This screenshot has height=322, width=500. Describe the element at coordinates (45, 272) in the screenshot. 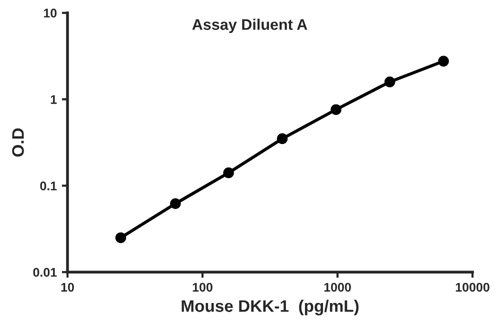

I see `y-tick-label: 0.01` at that location.